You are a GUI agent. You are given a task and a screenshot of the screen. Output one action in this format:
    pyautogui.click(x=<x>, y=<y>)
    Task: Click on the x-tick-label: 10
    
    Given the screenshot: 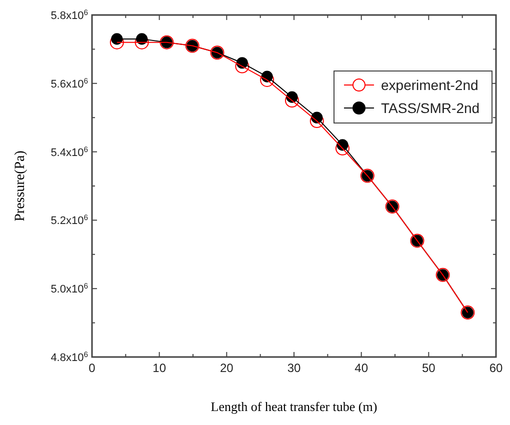 What is the action you would take?
    pyautogui.click(x=159, y=368)
    